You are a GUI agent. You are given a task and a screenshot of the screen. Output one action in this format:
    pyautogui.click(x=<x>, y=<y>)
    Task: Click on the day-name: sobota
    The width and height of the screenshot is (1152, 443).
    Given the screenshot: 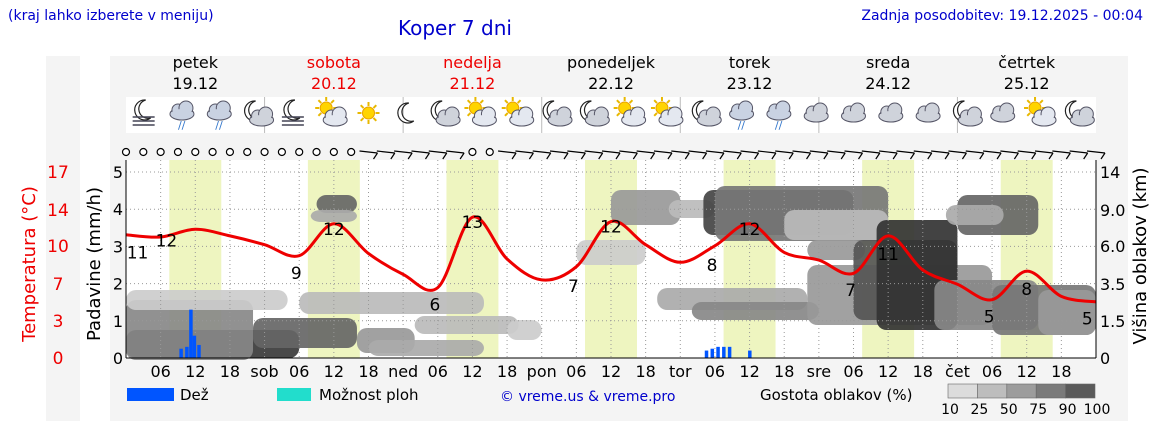 What is the action you would take?
    pyautogui.click(x=334, y=62)
    